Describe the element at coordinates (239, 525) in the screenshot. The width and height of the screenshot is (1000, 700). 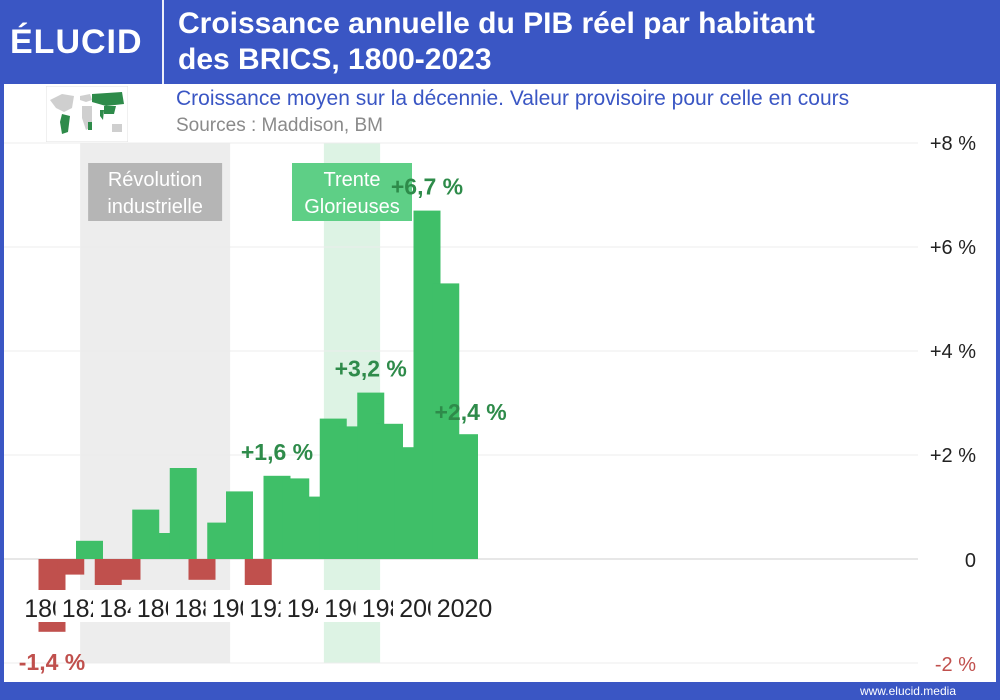
I see `bar-1900` at that location.